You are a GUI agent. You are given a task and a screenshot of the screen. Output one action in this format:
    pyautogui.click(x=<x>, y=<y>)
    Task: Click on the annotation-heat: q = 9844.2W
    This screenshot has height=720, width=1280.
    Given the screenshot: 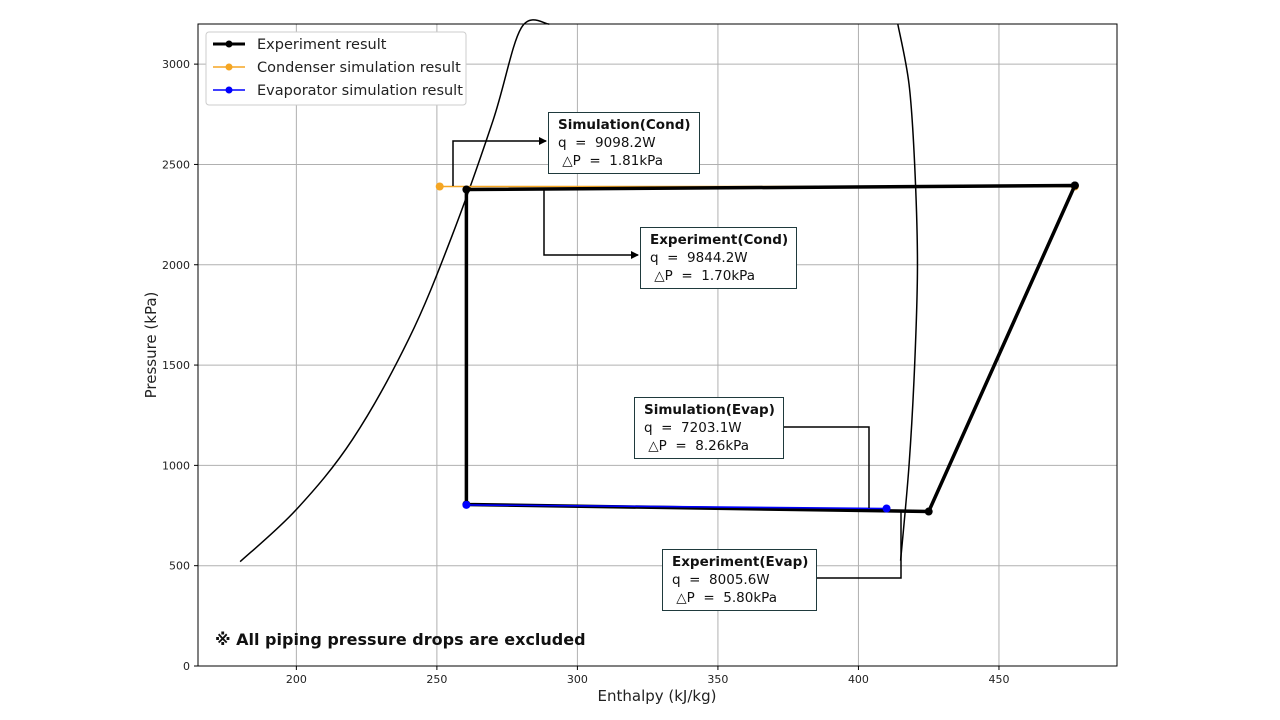 What is the action you would take?
    pyautogui.click(x=699, y=258)
    